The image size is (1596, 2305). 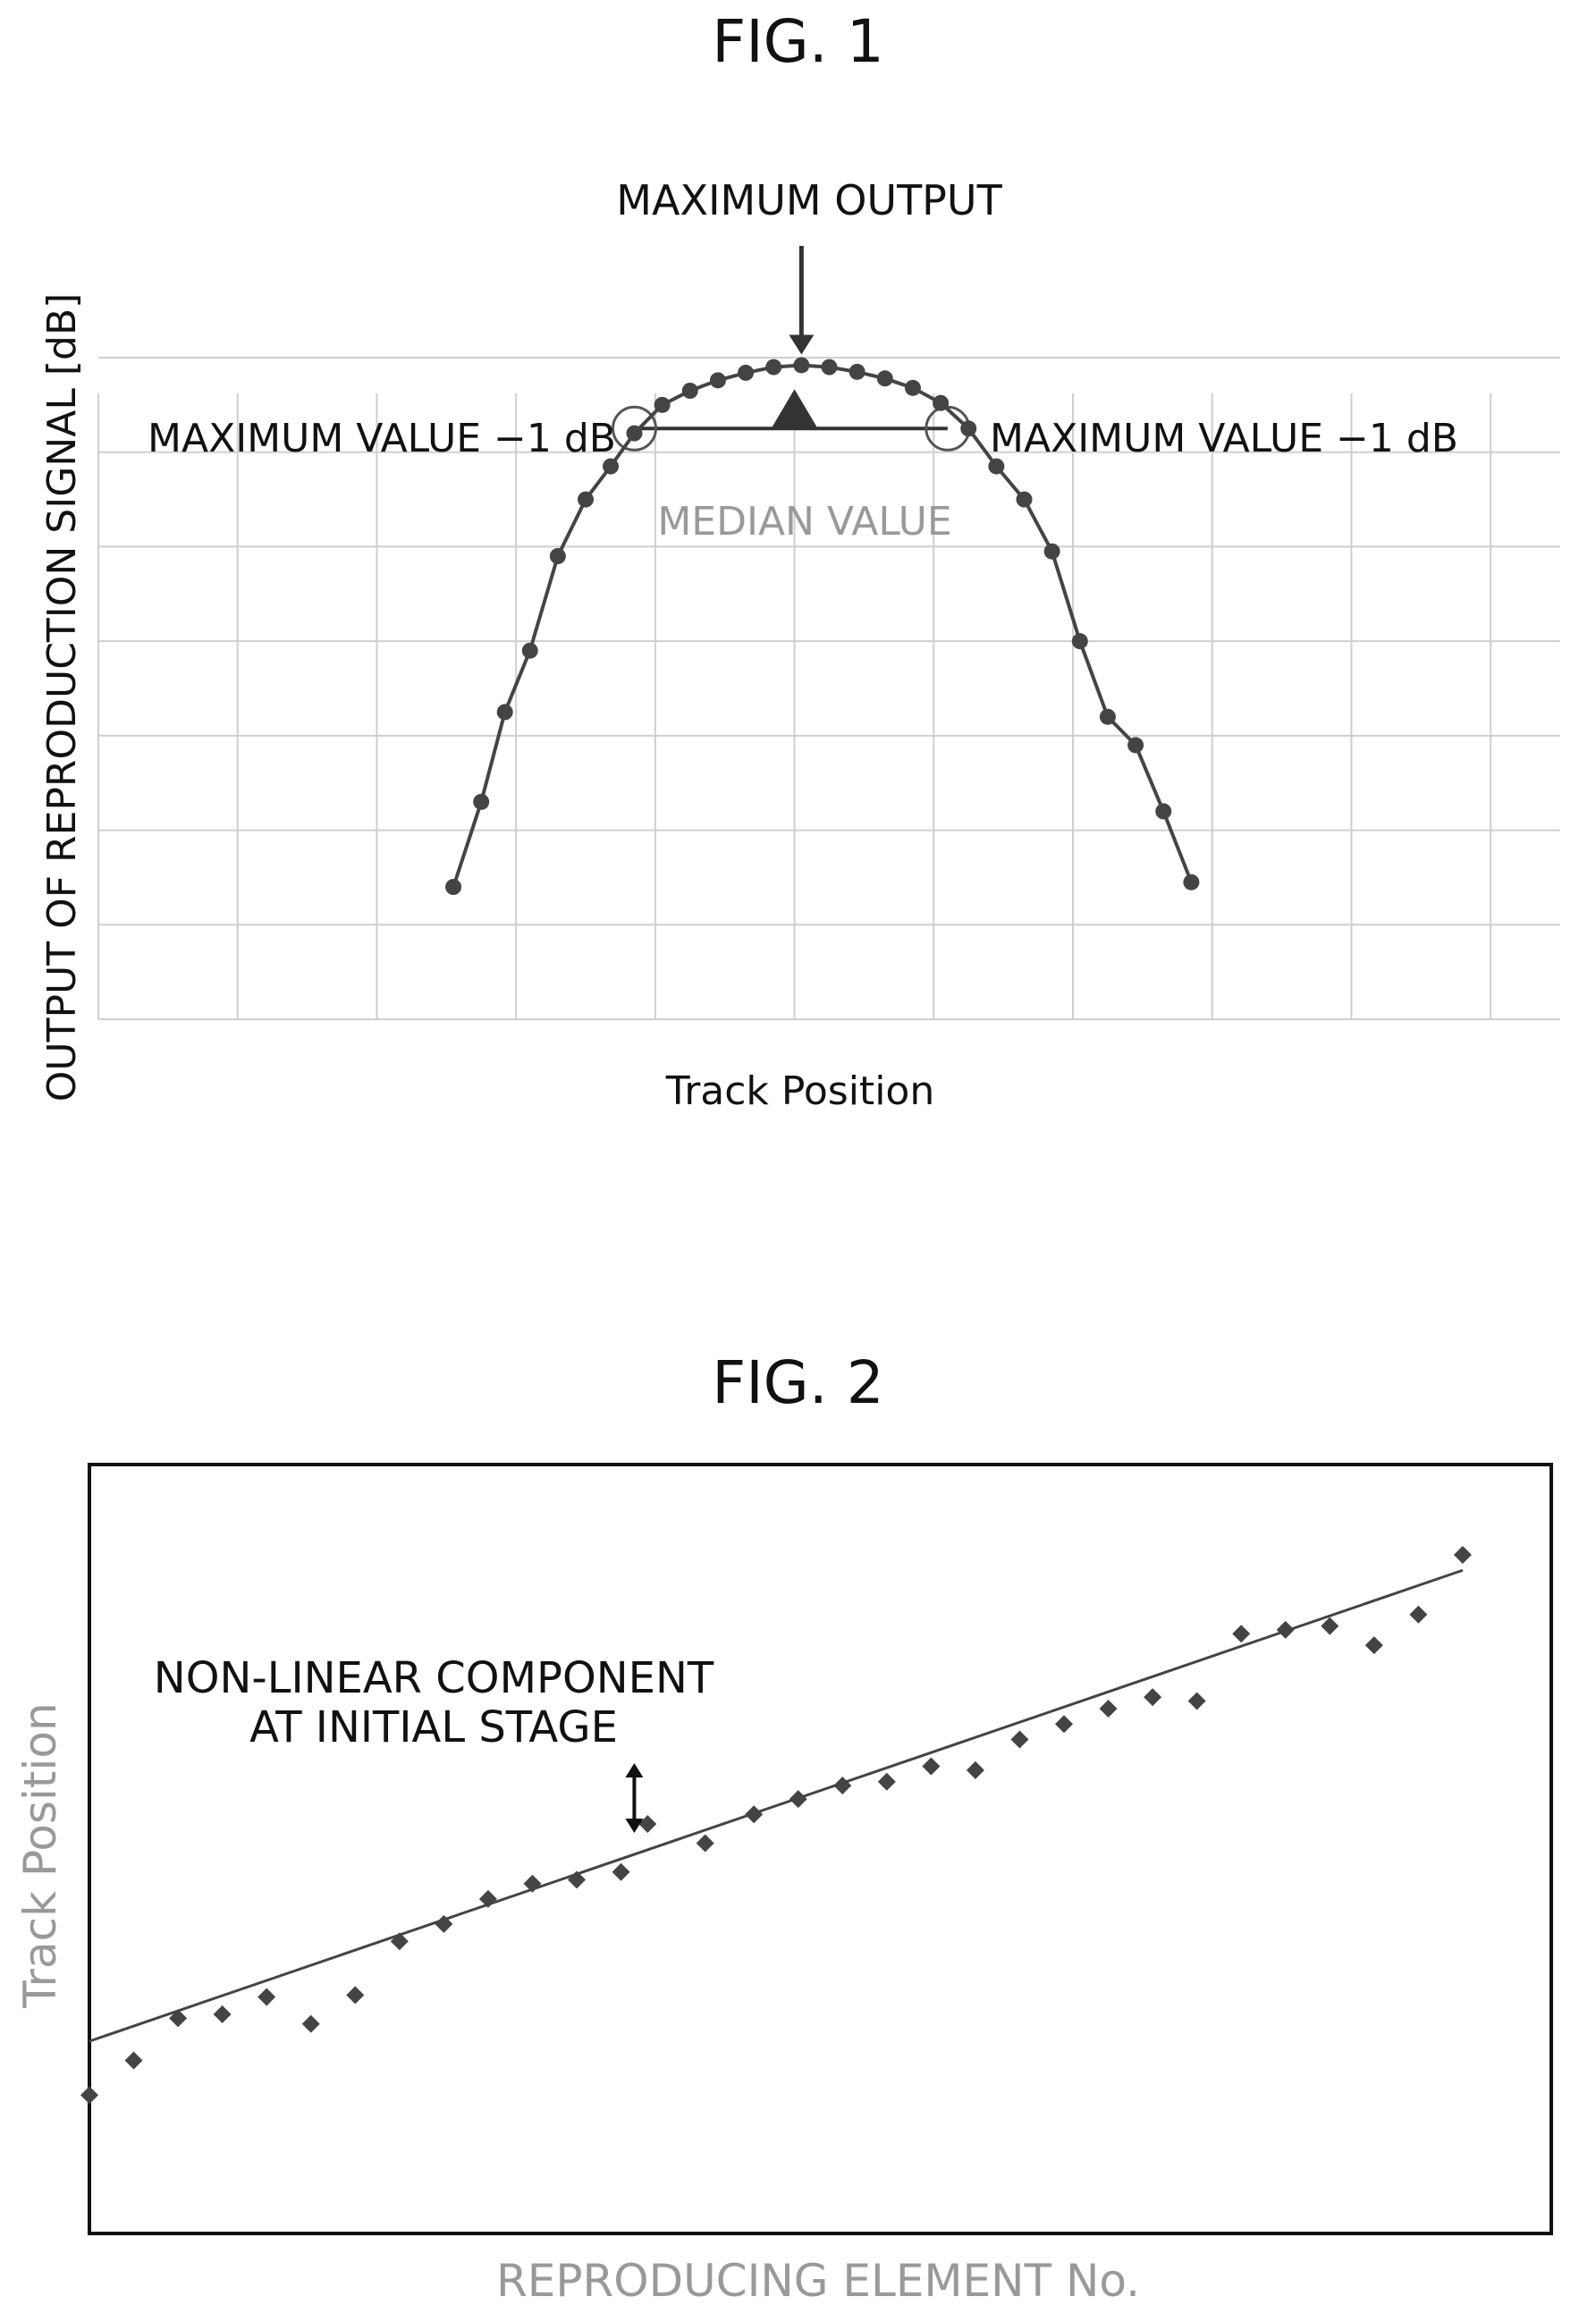 What do you see at coordinates (800, 1091) in the screenshot?
I see `fig1-x-axis-label: Track Position` at bounding box center [800, 1091].